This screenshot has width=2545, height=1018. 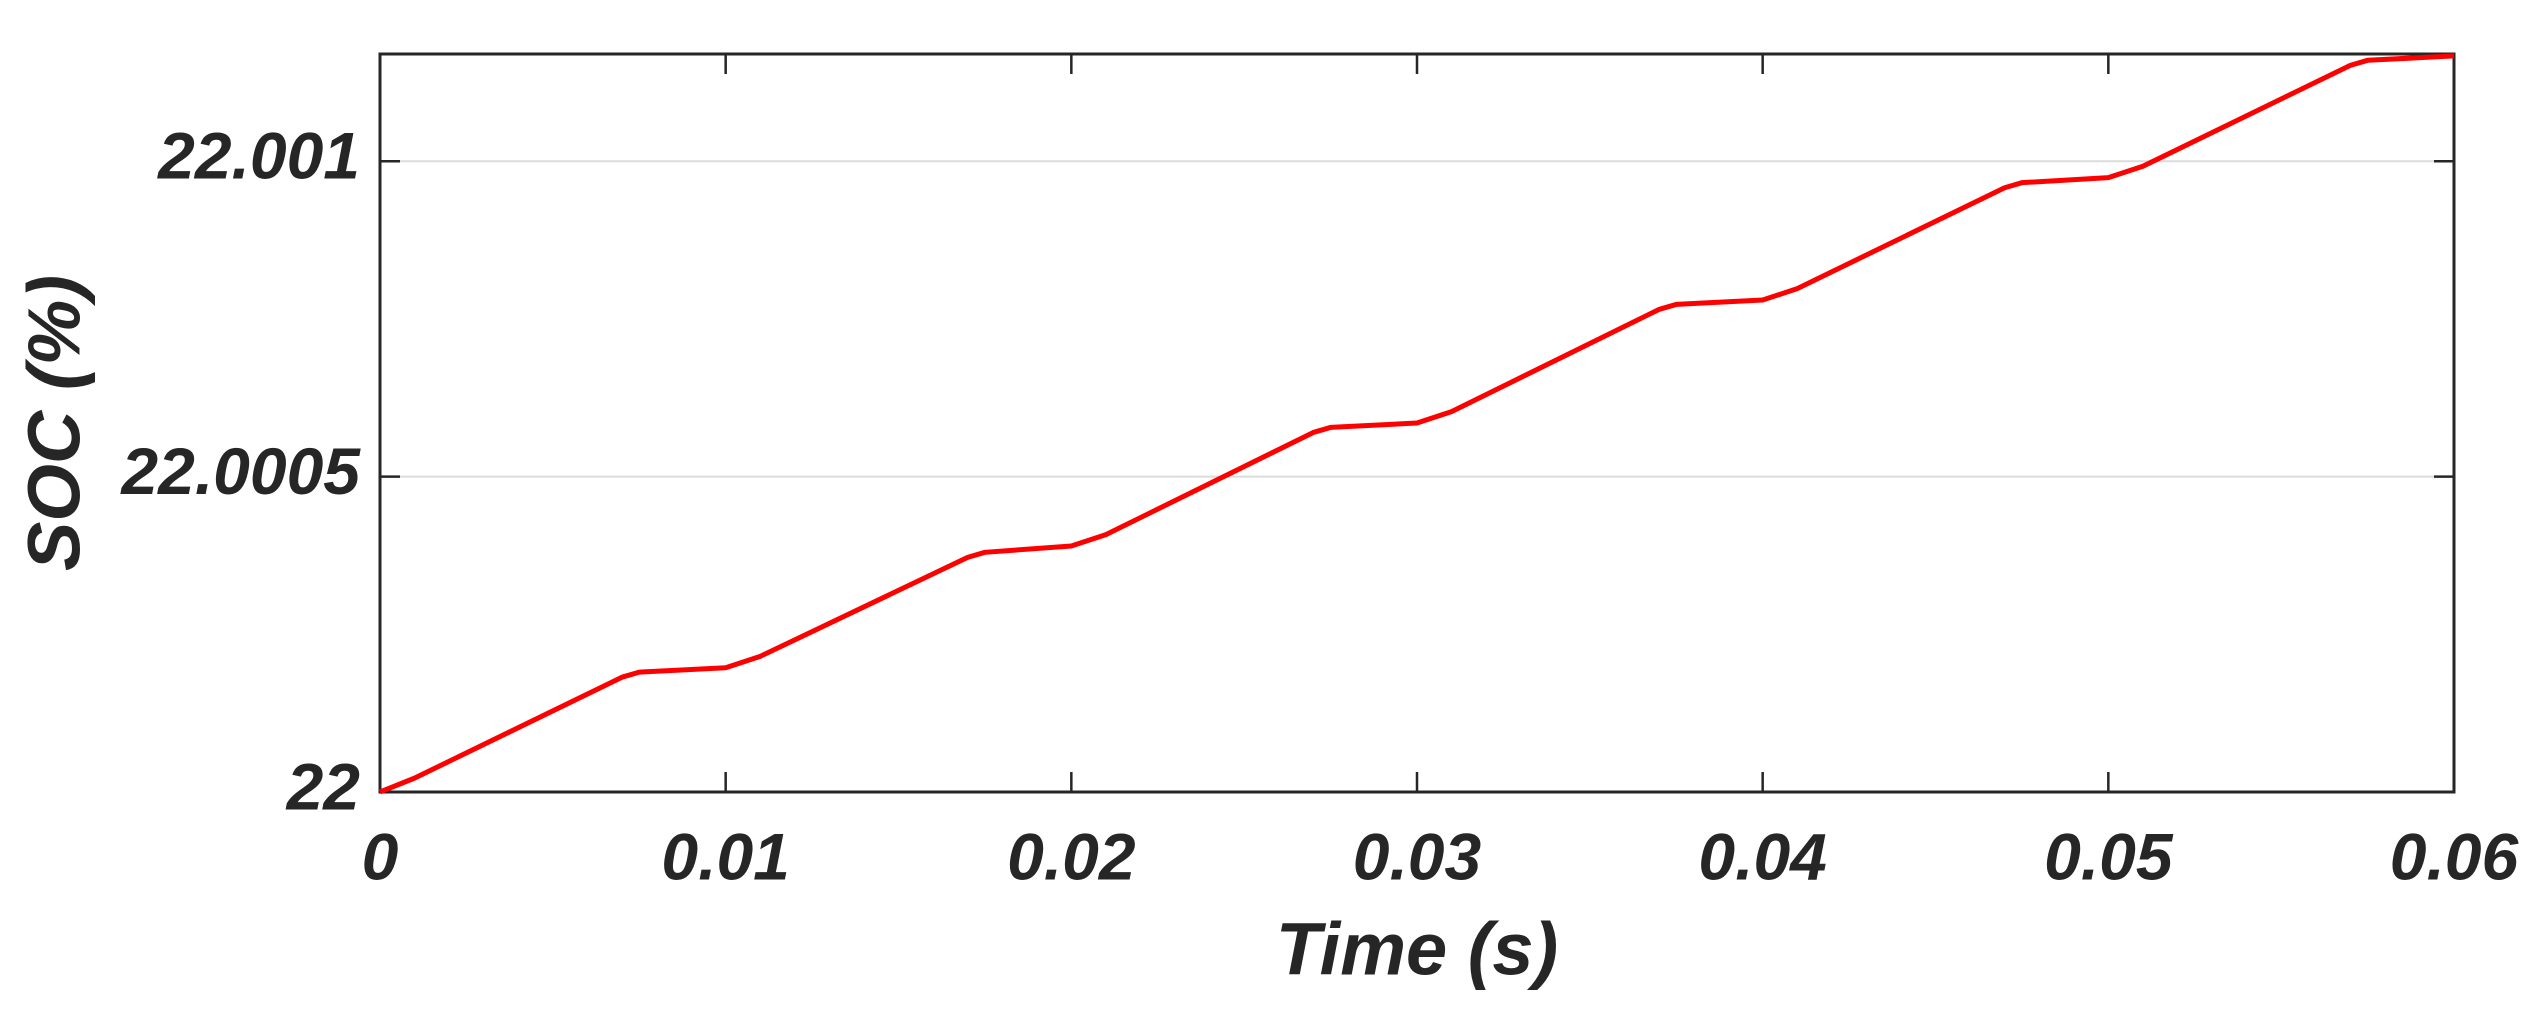 I want to click on x-tick-label: 0.04, so click(x=1762, y=856).